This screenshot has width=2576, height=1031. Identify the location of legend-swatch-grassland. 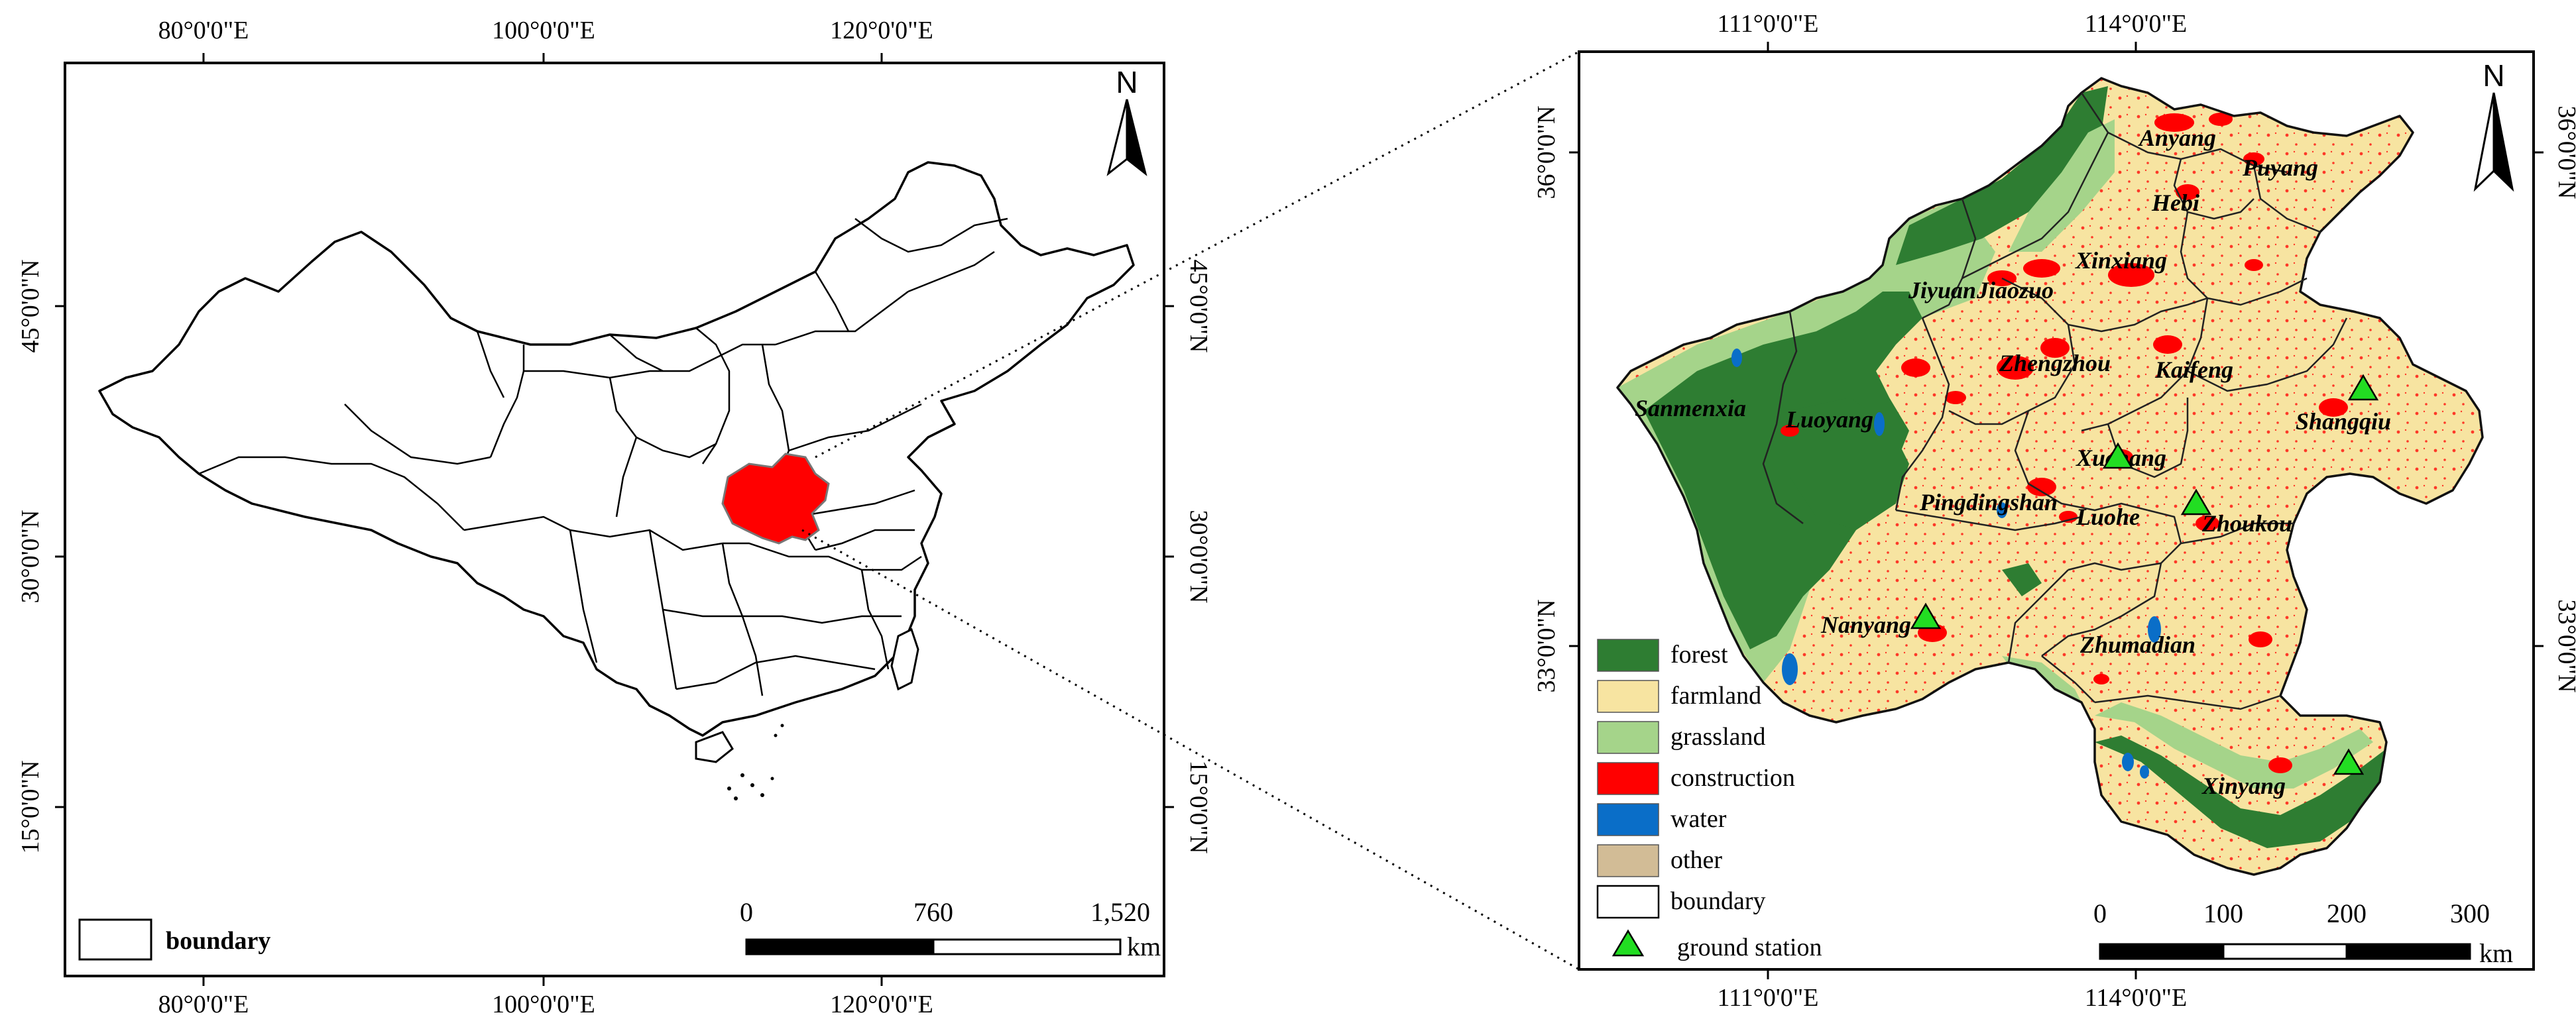
(1628, 737).